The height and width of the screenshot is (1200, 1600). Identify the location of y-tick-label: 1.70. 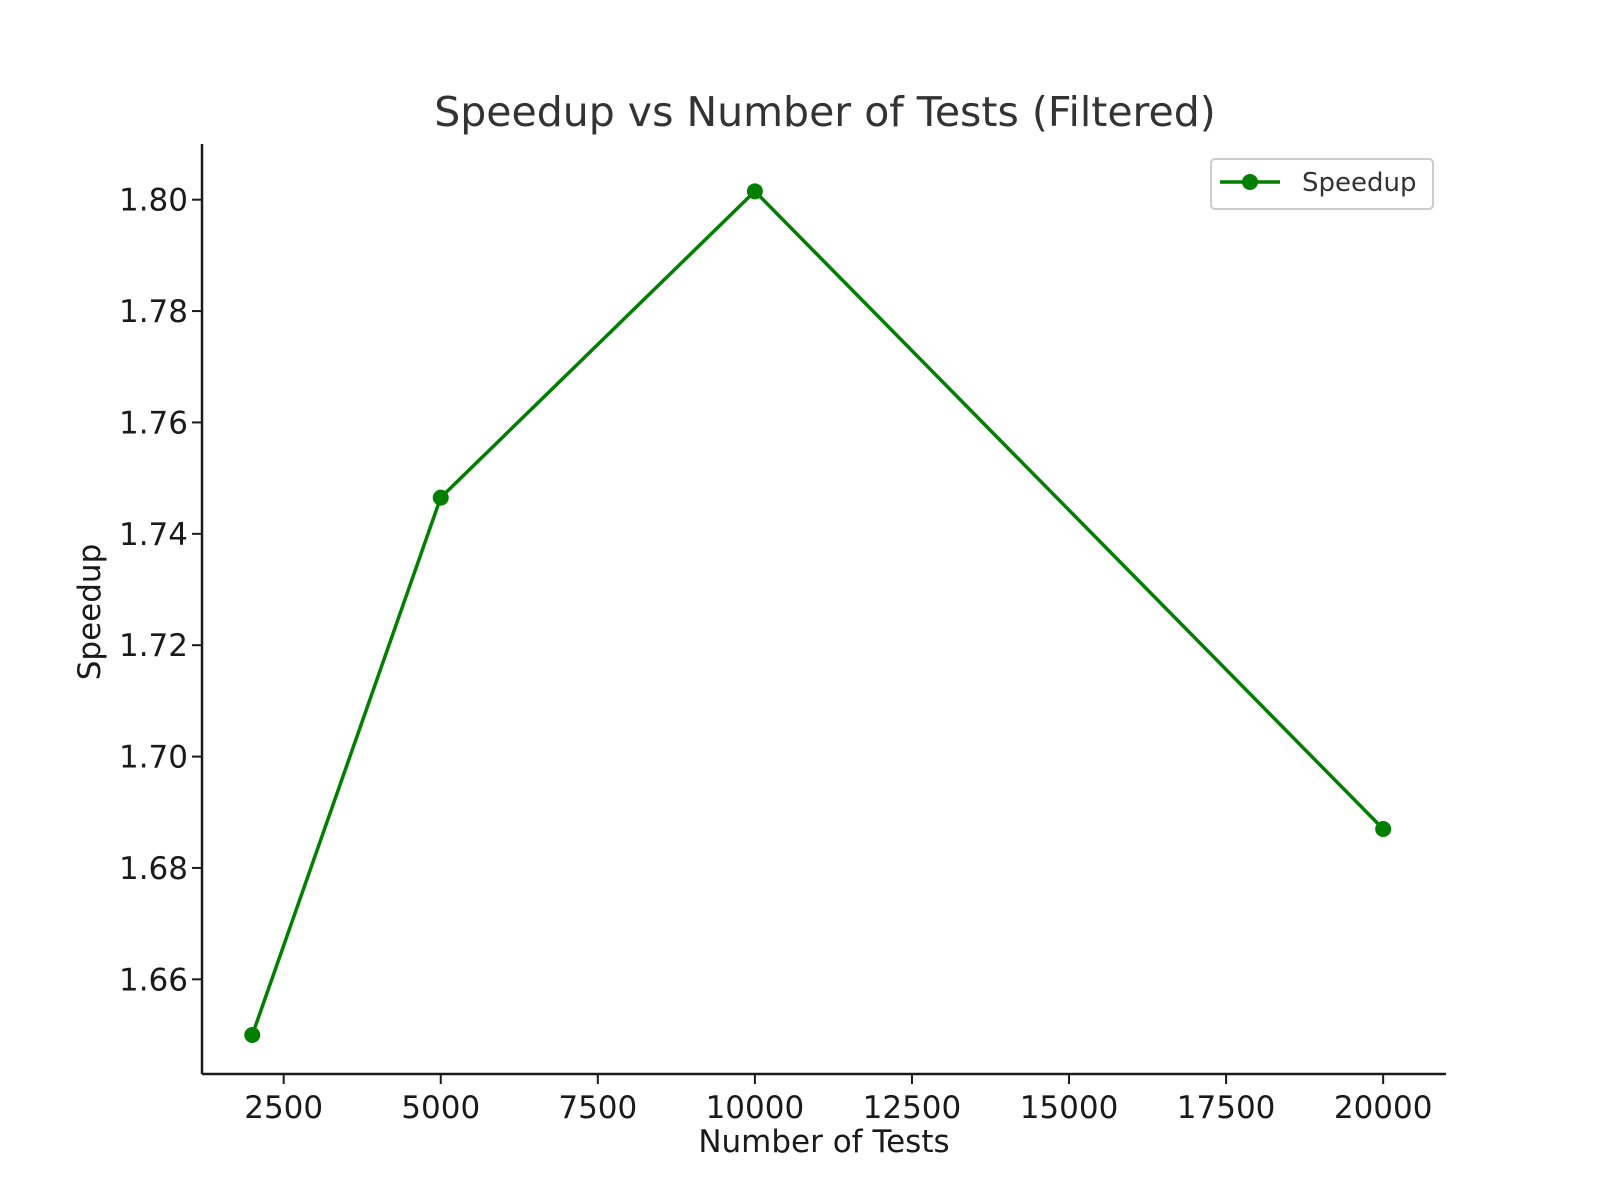
(153, 758).